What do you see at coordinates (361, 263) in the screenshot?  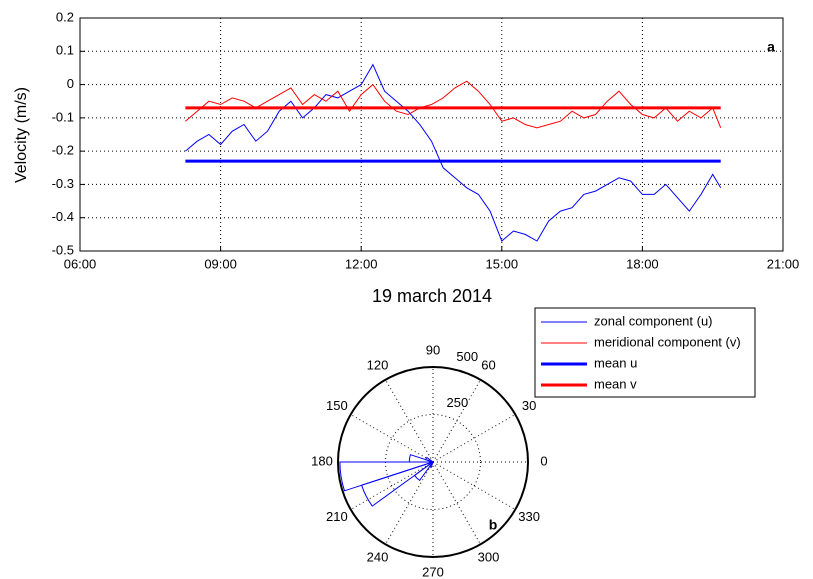 I see `x-tick-label: 12:00` at bounding box center [361, 263].